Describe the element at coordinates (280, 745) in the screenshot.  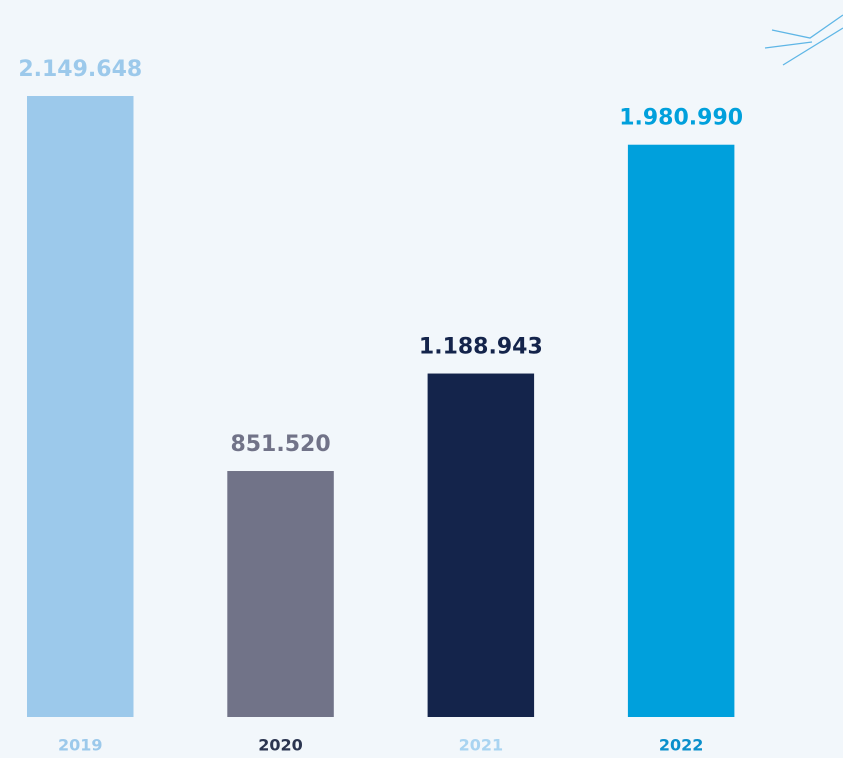
I see `x-tick-label: 2020` at that location.